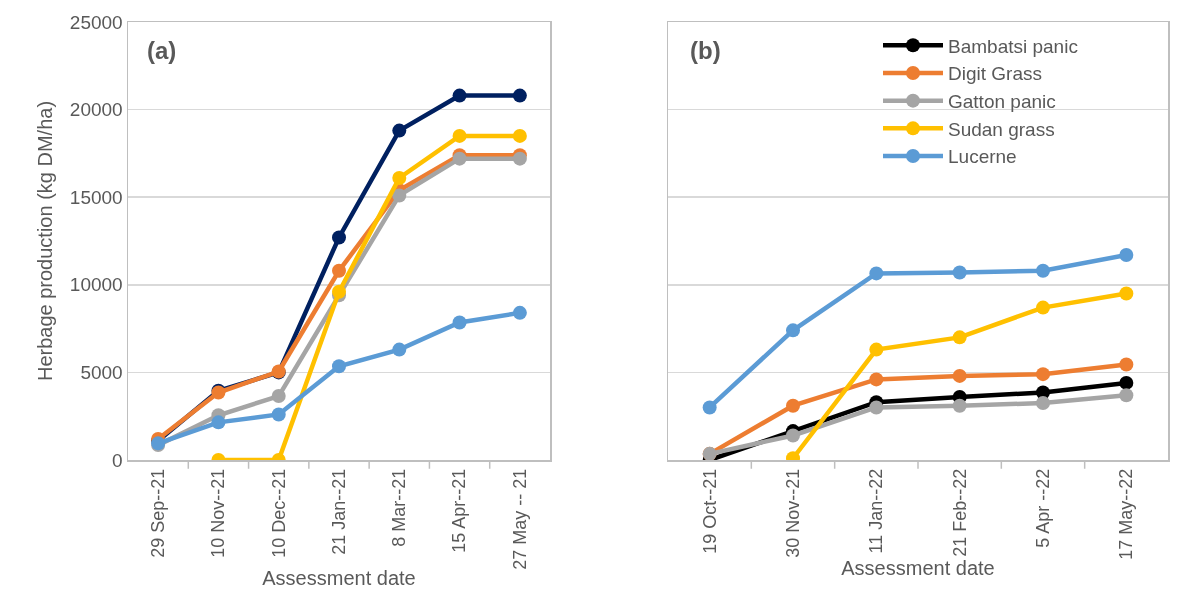 The width and height of the screenshot is (1182, 610). Describe the element at coordinates (96, 22) in the screenshot. I see `y-tick-label: 25000` at that location.